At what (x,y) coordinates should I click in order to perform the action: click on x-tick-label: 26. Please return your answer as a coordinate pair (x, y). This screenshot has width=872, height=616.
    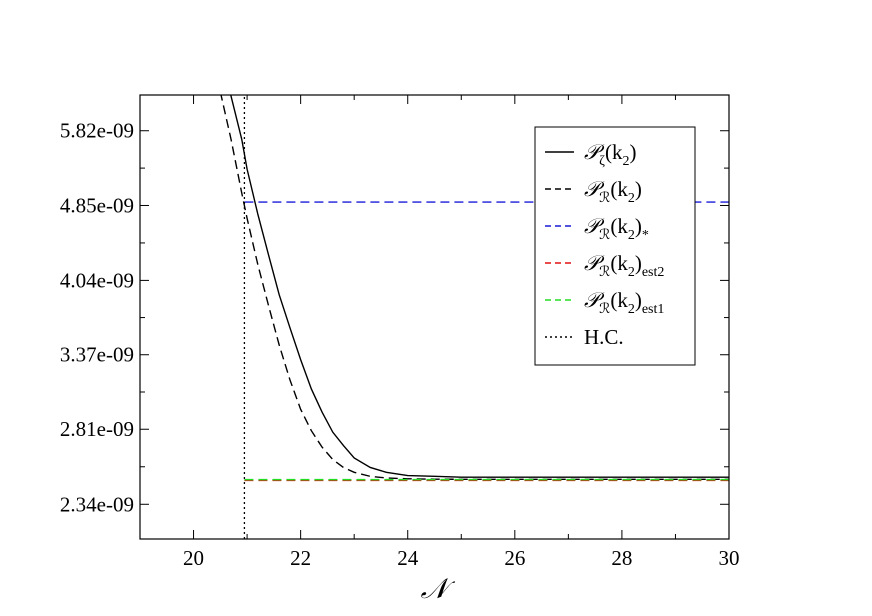
    Looking at the image, I should click on (514, 558).